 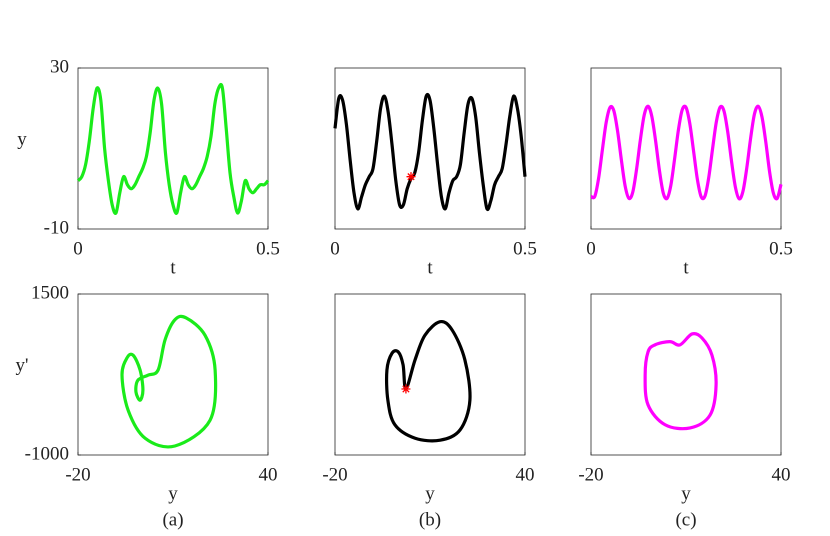 I want to click on caption: (a), so click(x=172, y=519).